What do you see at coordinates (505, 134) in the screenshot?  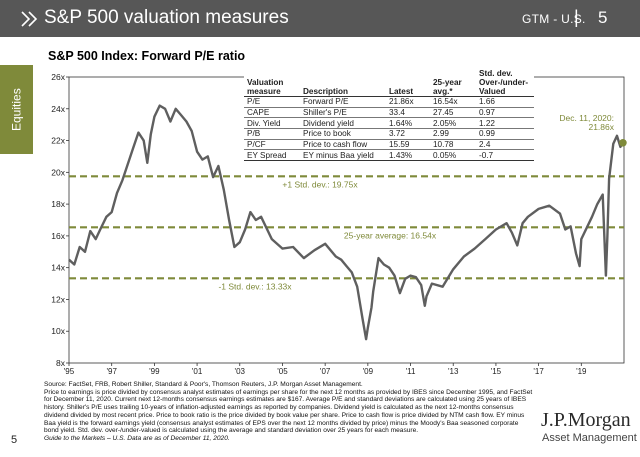 I see `table-cell: 0.99` at bounding box center [505, 134].